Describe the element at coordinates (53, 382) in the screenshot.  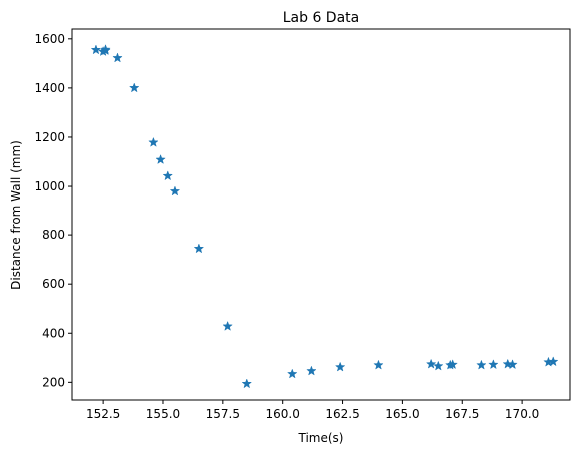
I see `y-tick-label: 200` at that location.